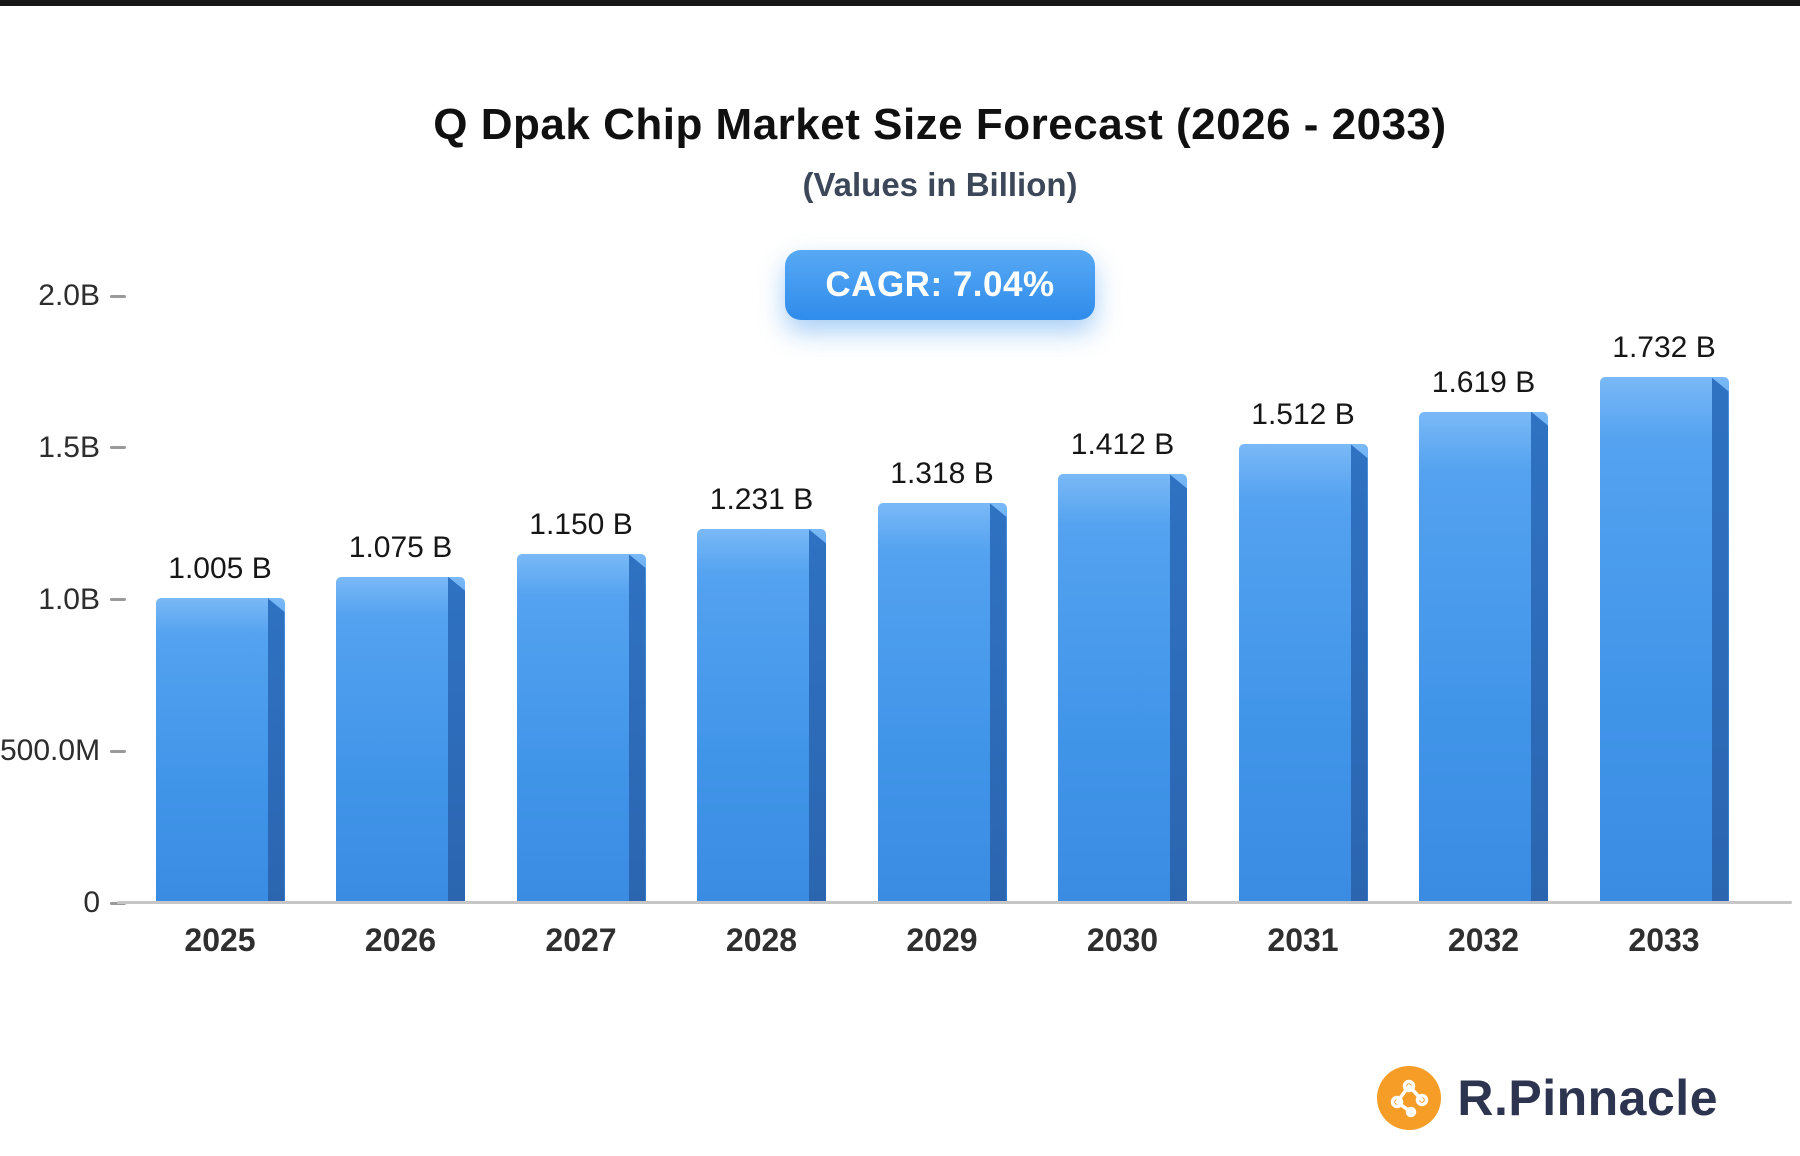  What do you see at coordinates (220, 568) in the screenshot?
I see `bar-value-label: 1.005 B` at bounding box center [220, 568].